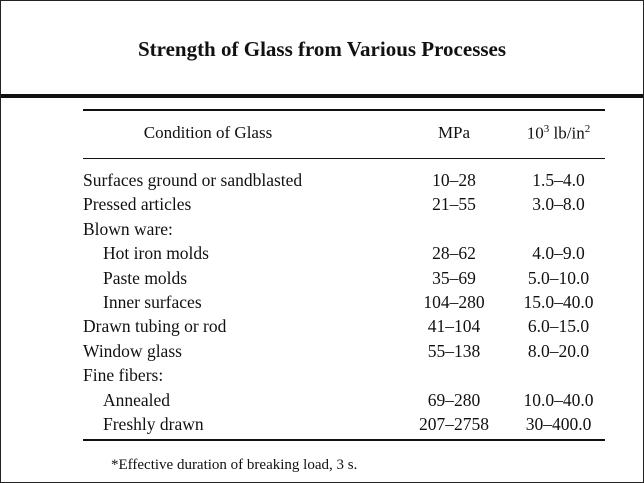 The width and height of the screenshot is (644, 483). Describe the element at coordinates (153, 423) in the screenshot. I see `cell-condition: Freshly drawn` at that location.